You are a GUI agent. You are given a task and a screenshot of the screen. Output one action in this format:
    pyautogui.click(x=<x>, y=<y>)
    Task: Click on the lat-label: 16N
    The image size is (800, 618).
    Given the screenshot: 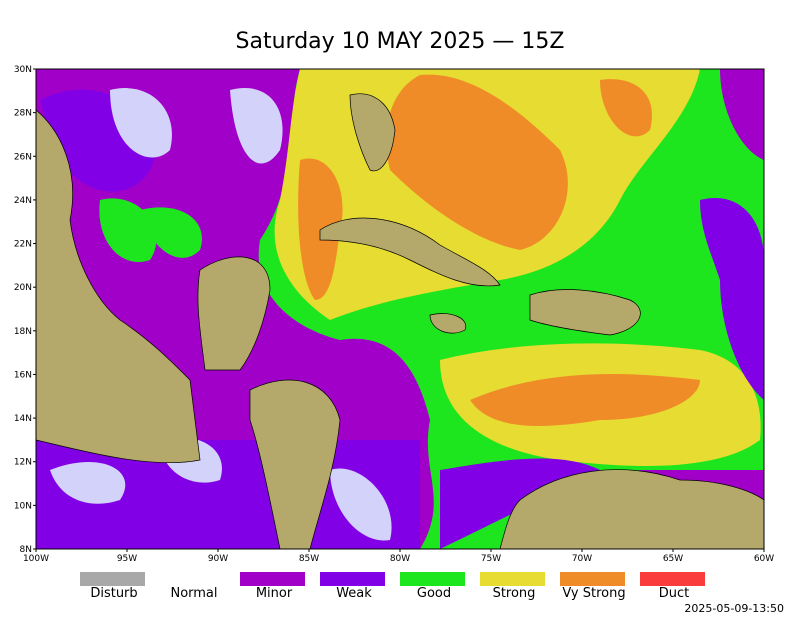 What is the action you would take?
    pyautogui.click(x=23, y=375)
    